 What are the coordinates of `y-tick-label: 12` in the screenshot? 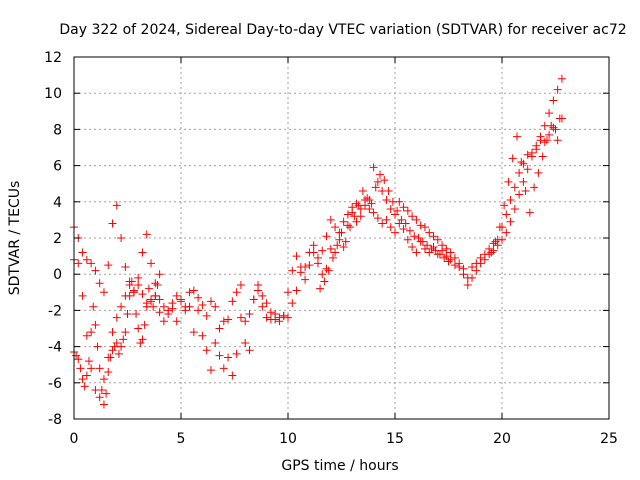 It's located at (53, 58).